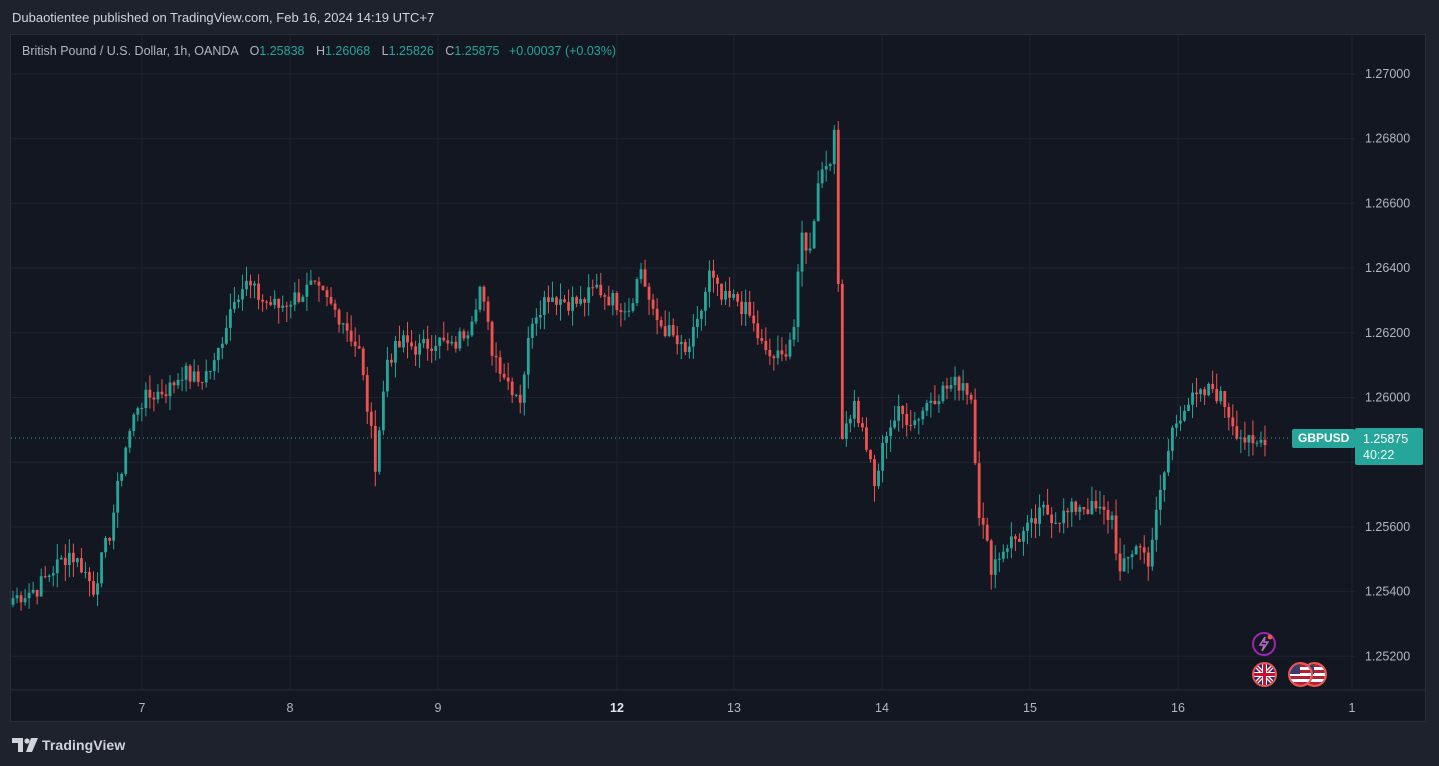 This screenshot has width=1439, height=766. I want to click on y-tick-label: 1.25200, so click(1387, 656).